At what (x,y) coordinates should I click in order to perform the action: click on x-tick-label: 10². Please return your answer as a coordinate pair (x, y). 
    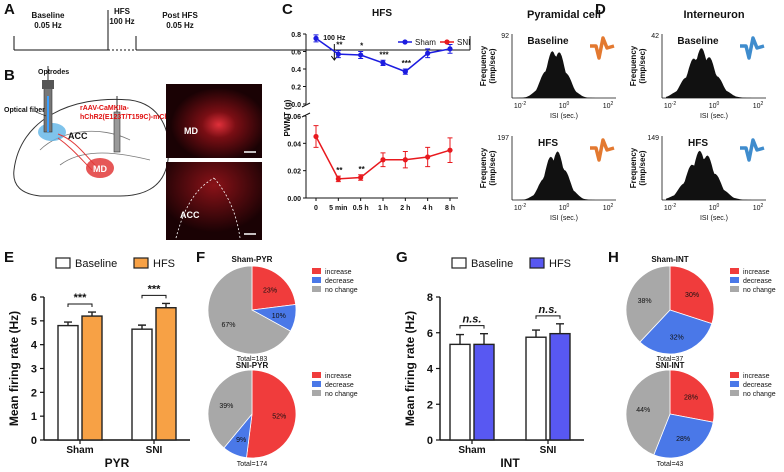
    Looking at the image, I should click on (758, 105).